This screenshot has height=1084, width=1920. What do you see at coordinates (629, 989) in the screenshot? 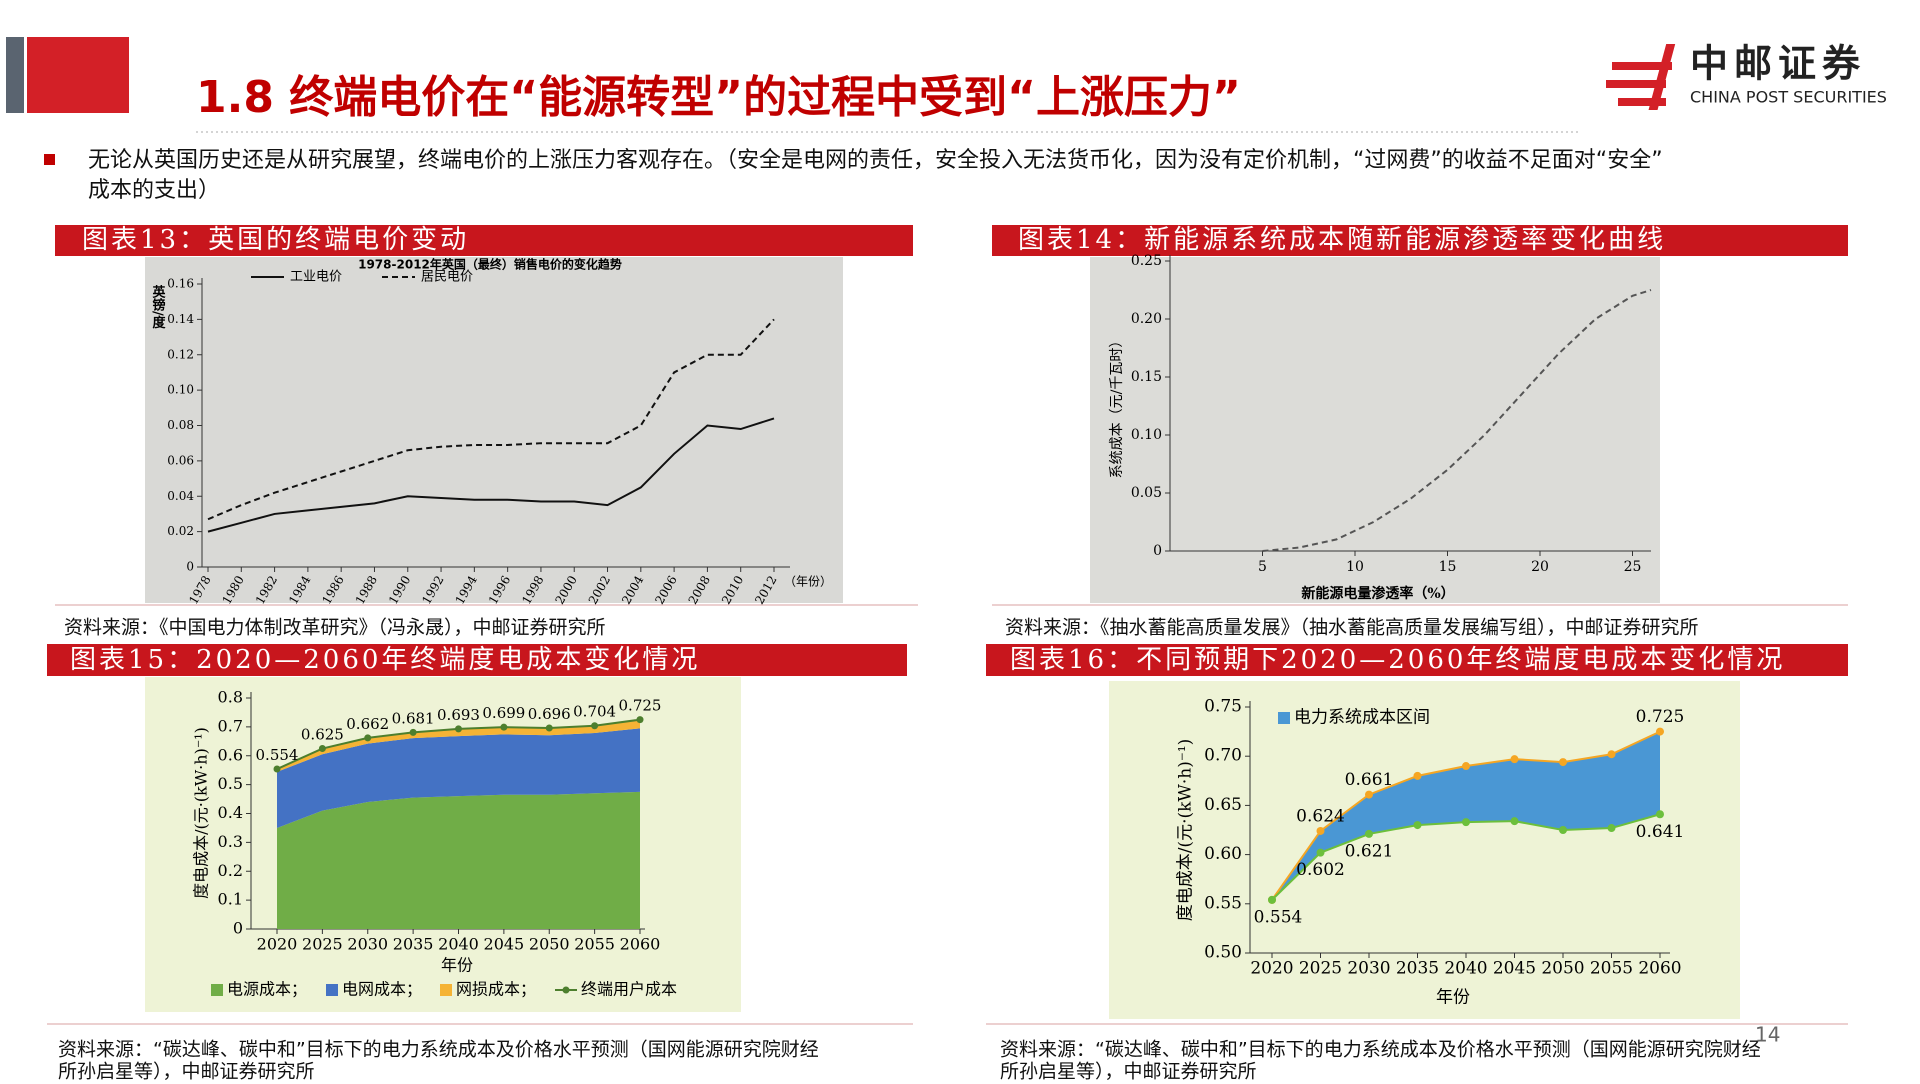
I see `legend-label: 终端用户成本` at bounding box center [629, 989].